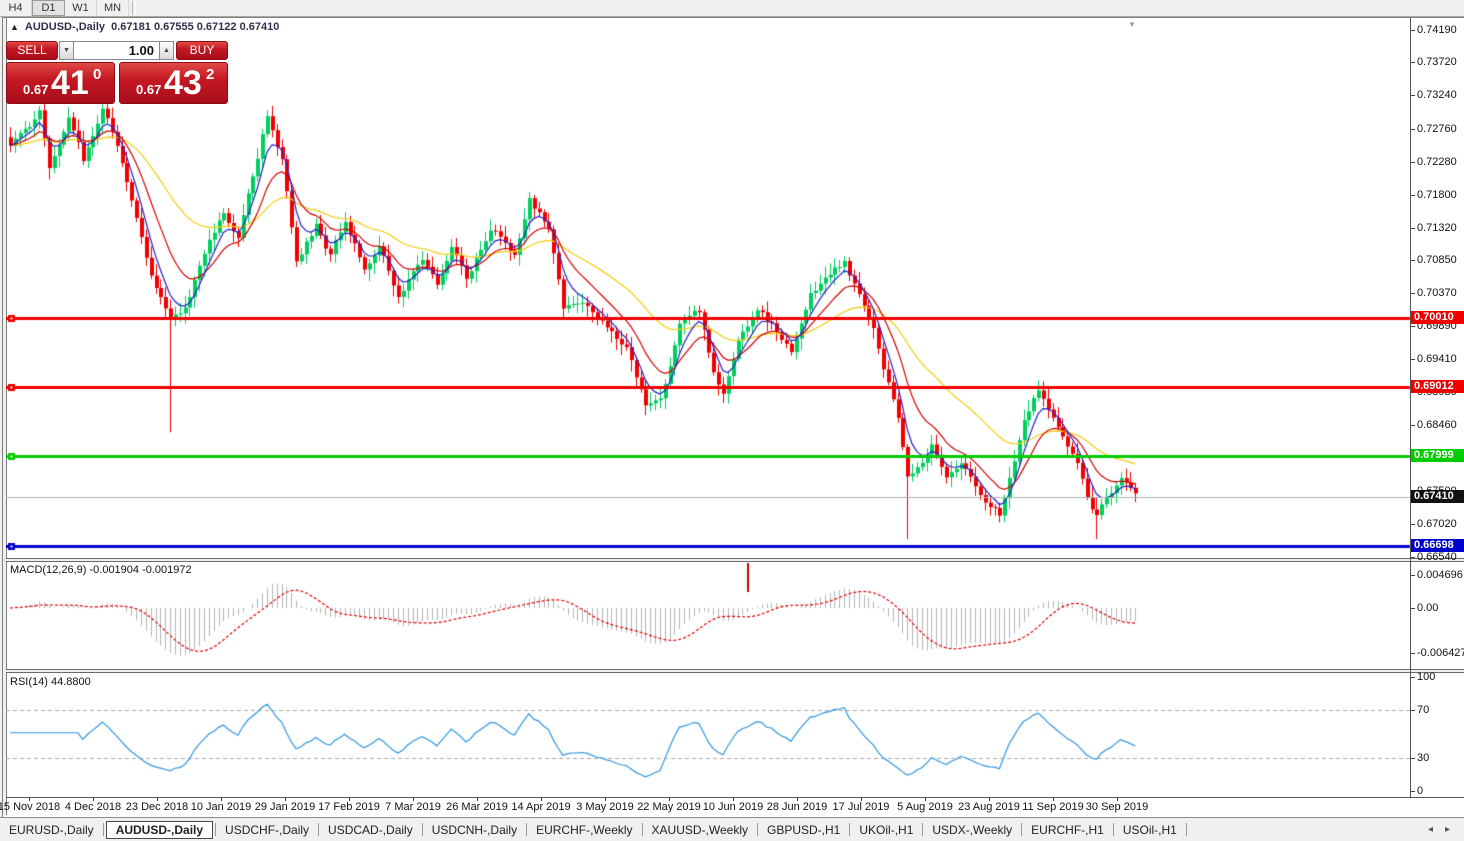 The image size is (1464, 841). I want to click on date-axis-line, so click(735, 797).